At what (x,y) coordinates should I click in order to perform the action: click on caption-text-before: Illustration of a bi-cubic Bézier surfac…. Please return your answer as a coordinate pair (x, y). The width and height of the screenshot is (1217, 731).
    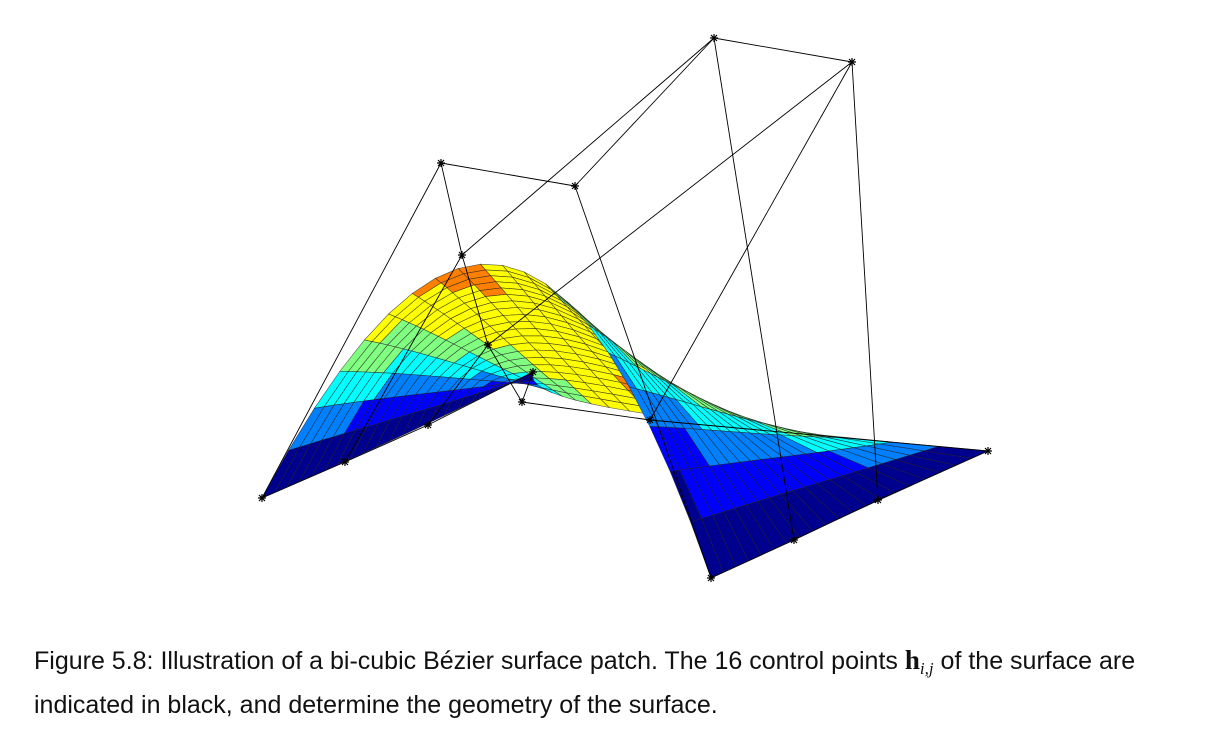
    Looking at the image, I should click on (529, 661).